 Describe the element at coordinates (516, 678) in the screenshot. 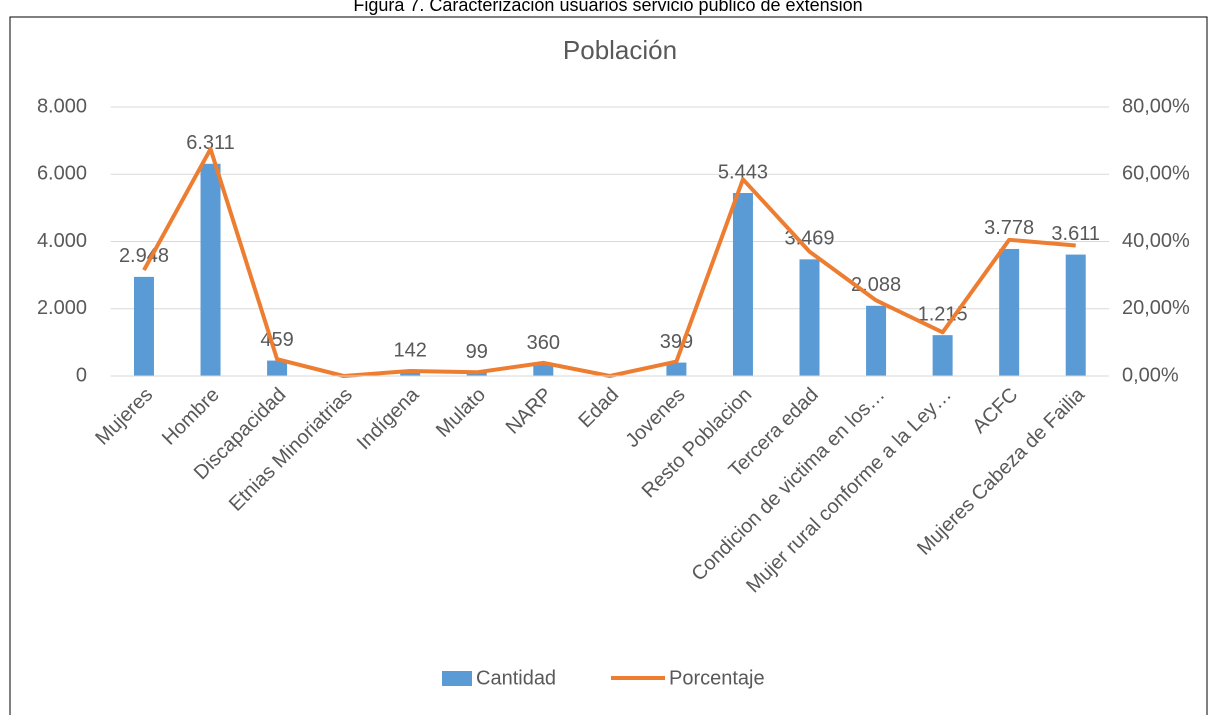

I see `legend-label: Cantidad` at that location.